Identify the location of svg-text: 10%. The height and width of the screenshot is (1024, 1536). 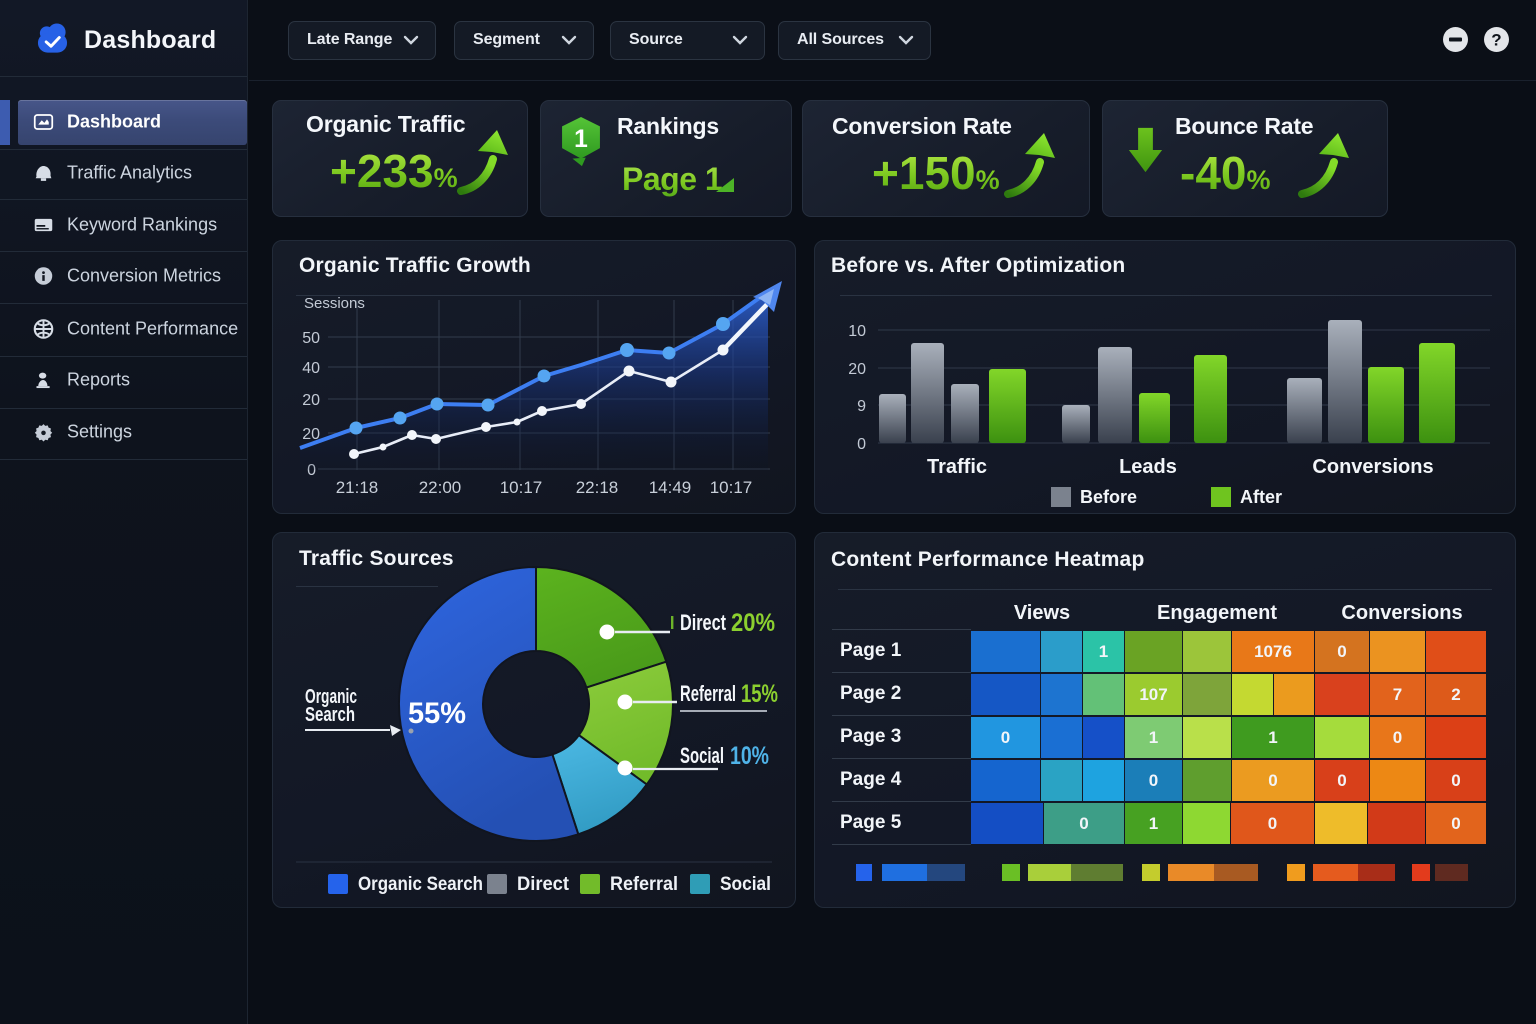
(749, 756).